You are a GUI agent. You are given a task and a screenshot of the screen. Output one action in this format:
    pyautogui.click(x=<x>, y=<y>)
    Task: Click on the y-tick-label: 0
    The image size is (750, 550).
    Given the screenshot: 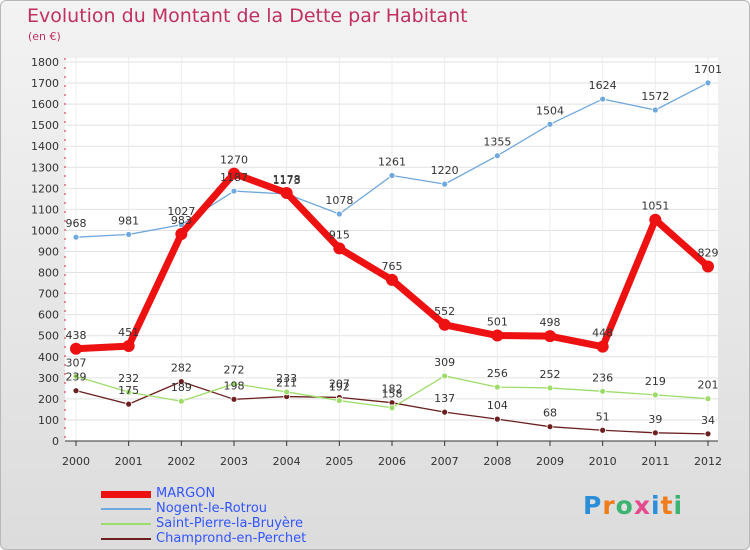 What is the action you would take?
    pyautogui.click(x=55, y=441)
    